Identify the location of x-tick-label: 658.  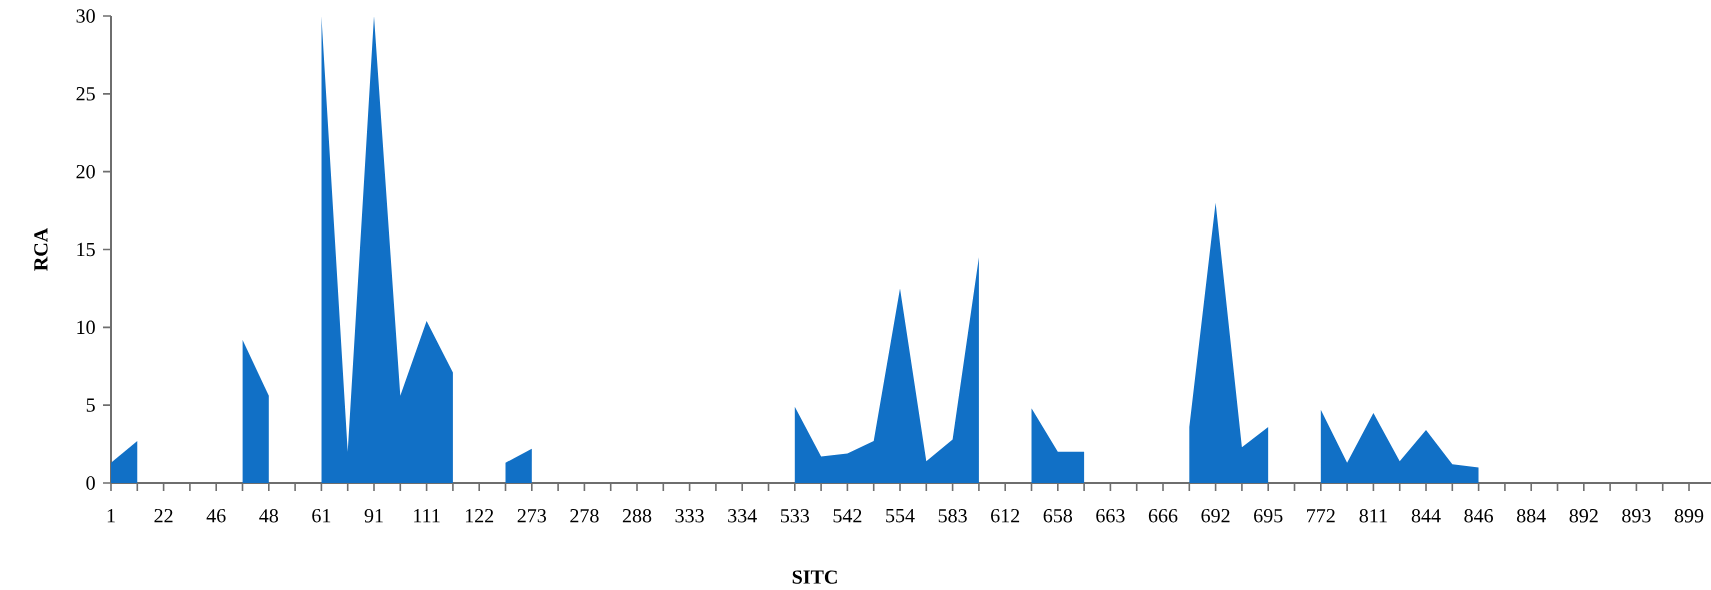
(1058, 516).